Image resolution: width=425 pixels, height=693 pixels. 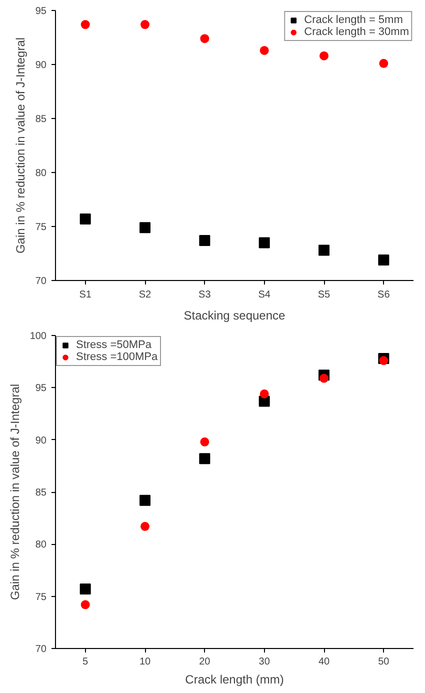 I want to click on x-tick-label: 5, so click(x=85, y=662).